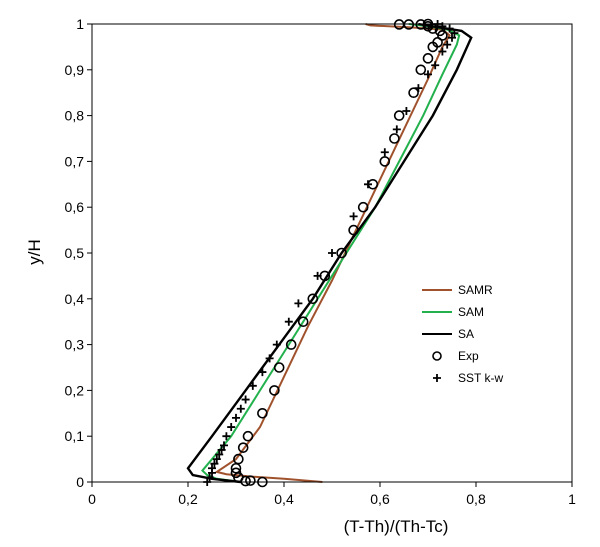  I want to click on y-tick-label: 0, so click(80, 482).